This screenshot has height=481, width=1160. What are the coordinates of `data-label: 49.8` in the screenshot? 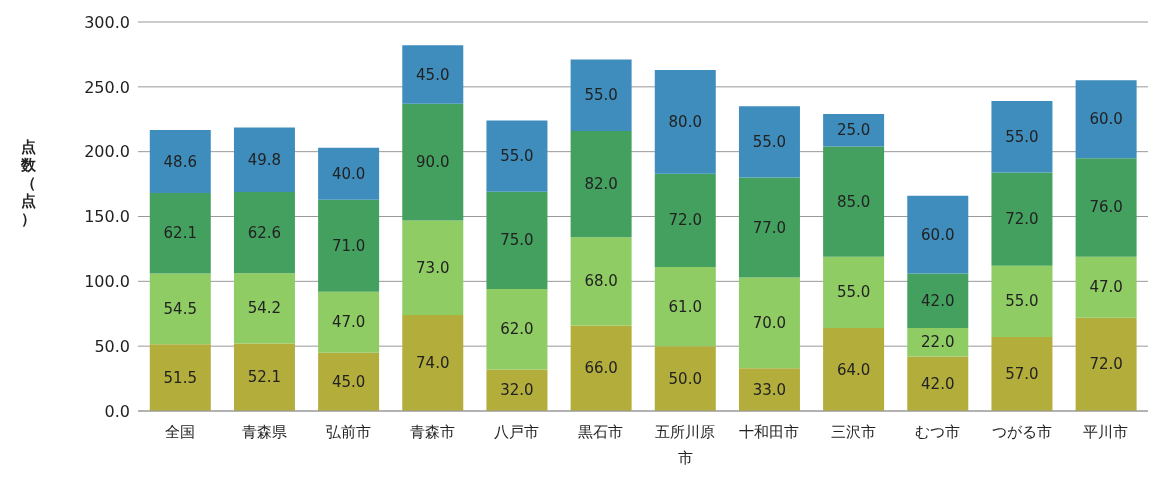 It's located at (264, 159).